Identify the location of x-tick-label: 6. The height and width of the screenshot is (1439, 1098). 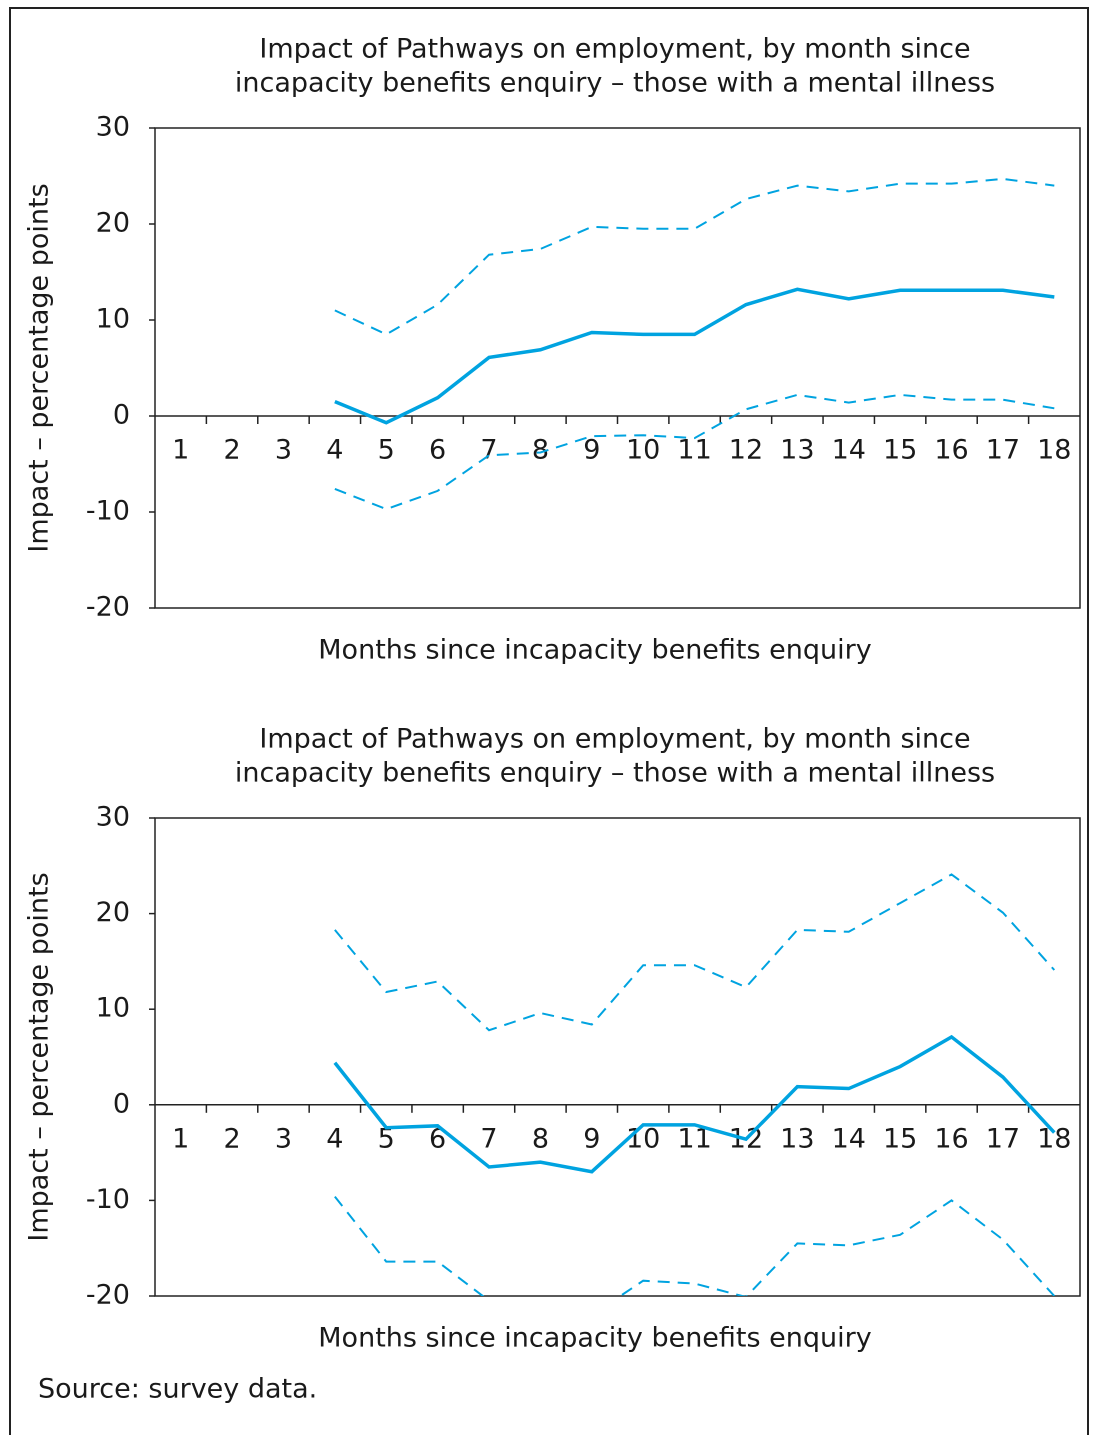
(437, 450).